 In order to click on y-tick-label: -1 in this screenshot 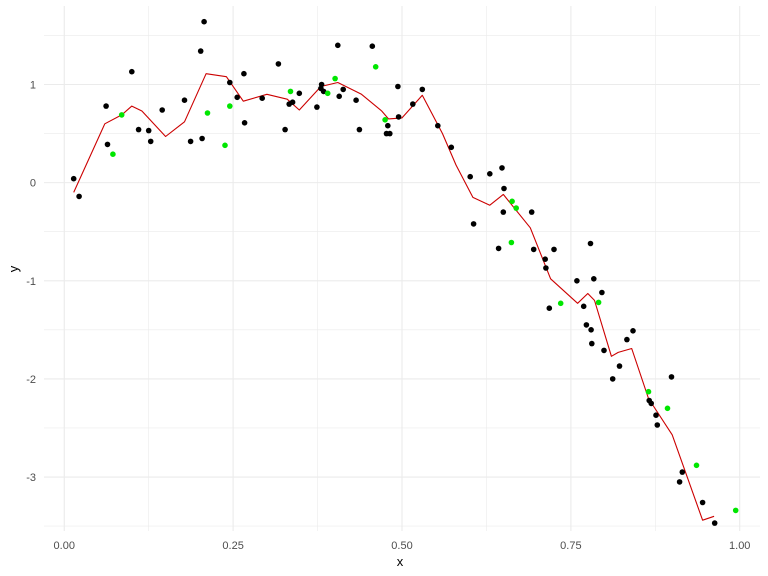, I will do `click(31, 282)`.